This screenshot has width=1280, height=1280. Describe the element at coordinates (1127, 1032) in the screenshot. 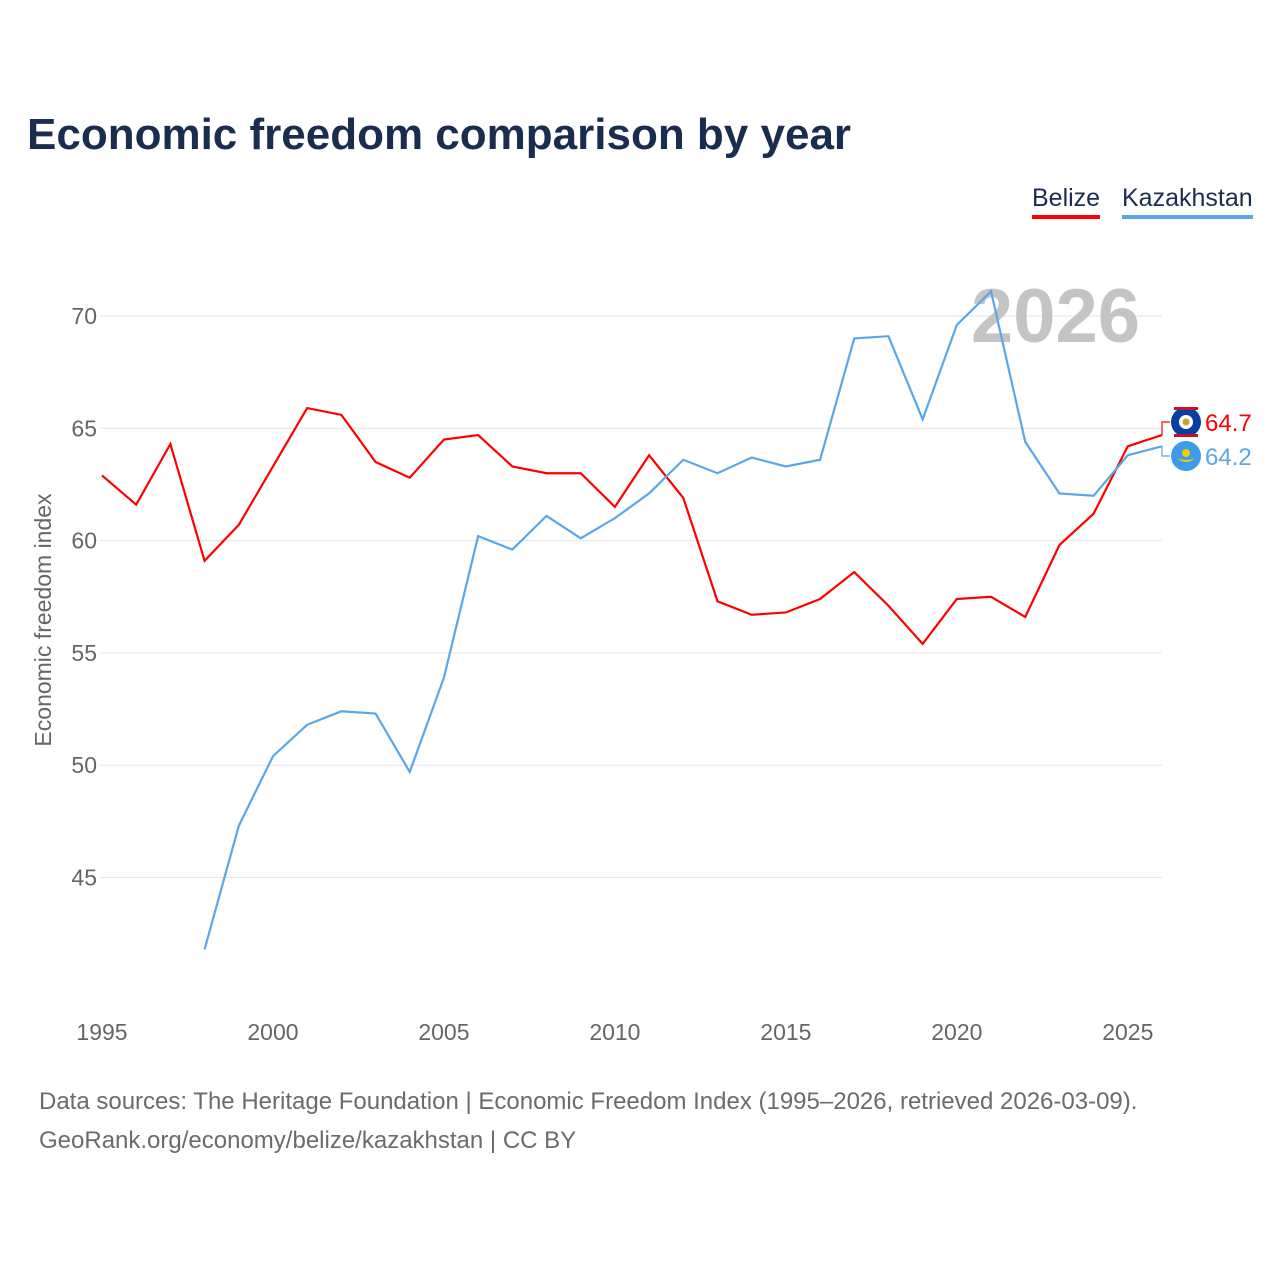

I see `x-tick-label: 2025` at that location.